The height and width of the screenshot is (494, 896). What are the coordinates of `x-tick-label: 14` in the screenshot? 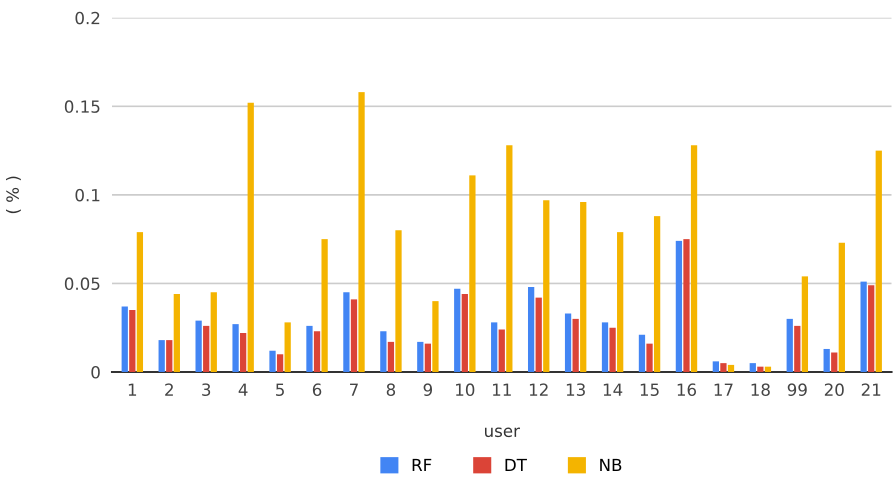 It's located at (613, 390).